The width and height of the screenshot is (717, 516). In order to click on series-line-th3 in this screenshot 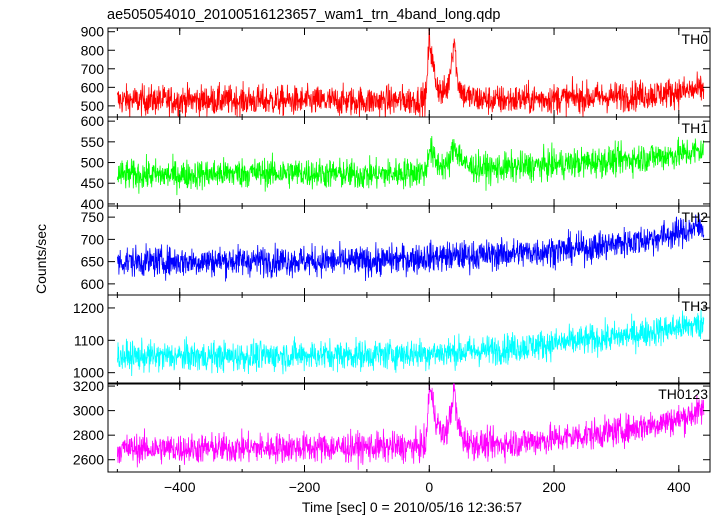, I will do `click(411, 343)`.